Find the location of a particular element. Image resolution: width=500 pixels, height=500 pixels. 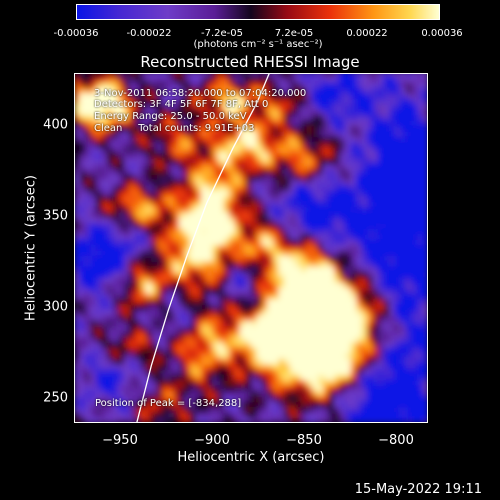

chart-title: Reconstructed RHESSI Image is located at coordinates (250, 62).